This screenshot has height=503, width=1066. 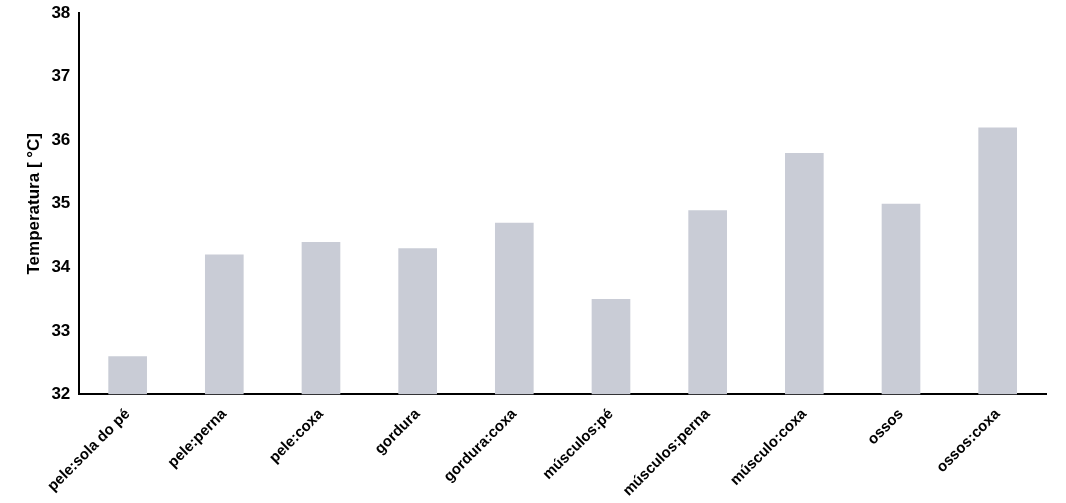 What do you see at coordinates (61, 139) in the screenshot?
I see `y-tick-label: 36` at bounding box center [61, 139].